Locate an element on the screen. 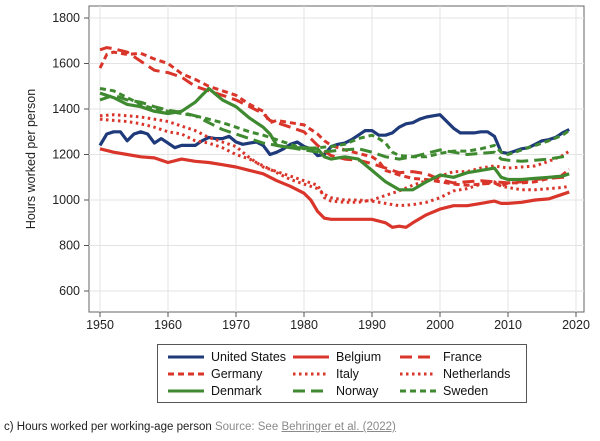 This screenshot has height=441, width=600. legend-item-belgium: Belgium is located at coordinates (336, 357).